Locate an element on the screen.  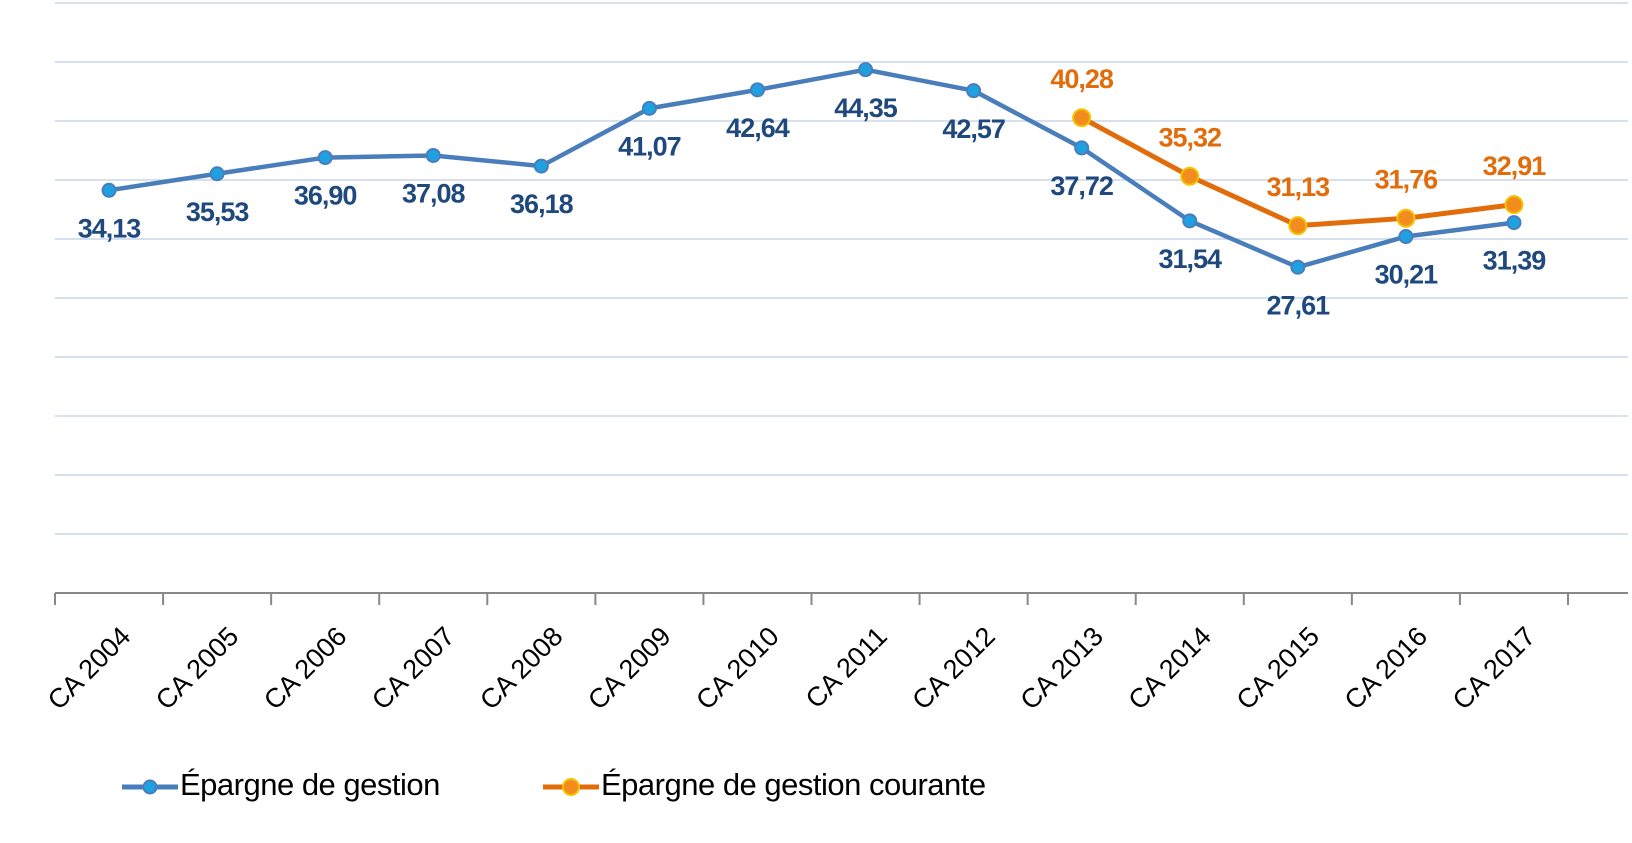
legend-label: Épargne de gestion courante is located at coordinates (793, 784).